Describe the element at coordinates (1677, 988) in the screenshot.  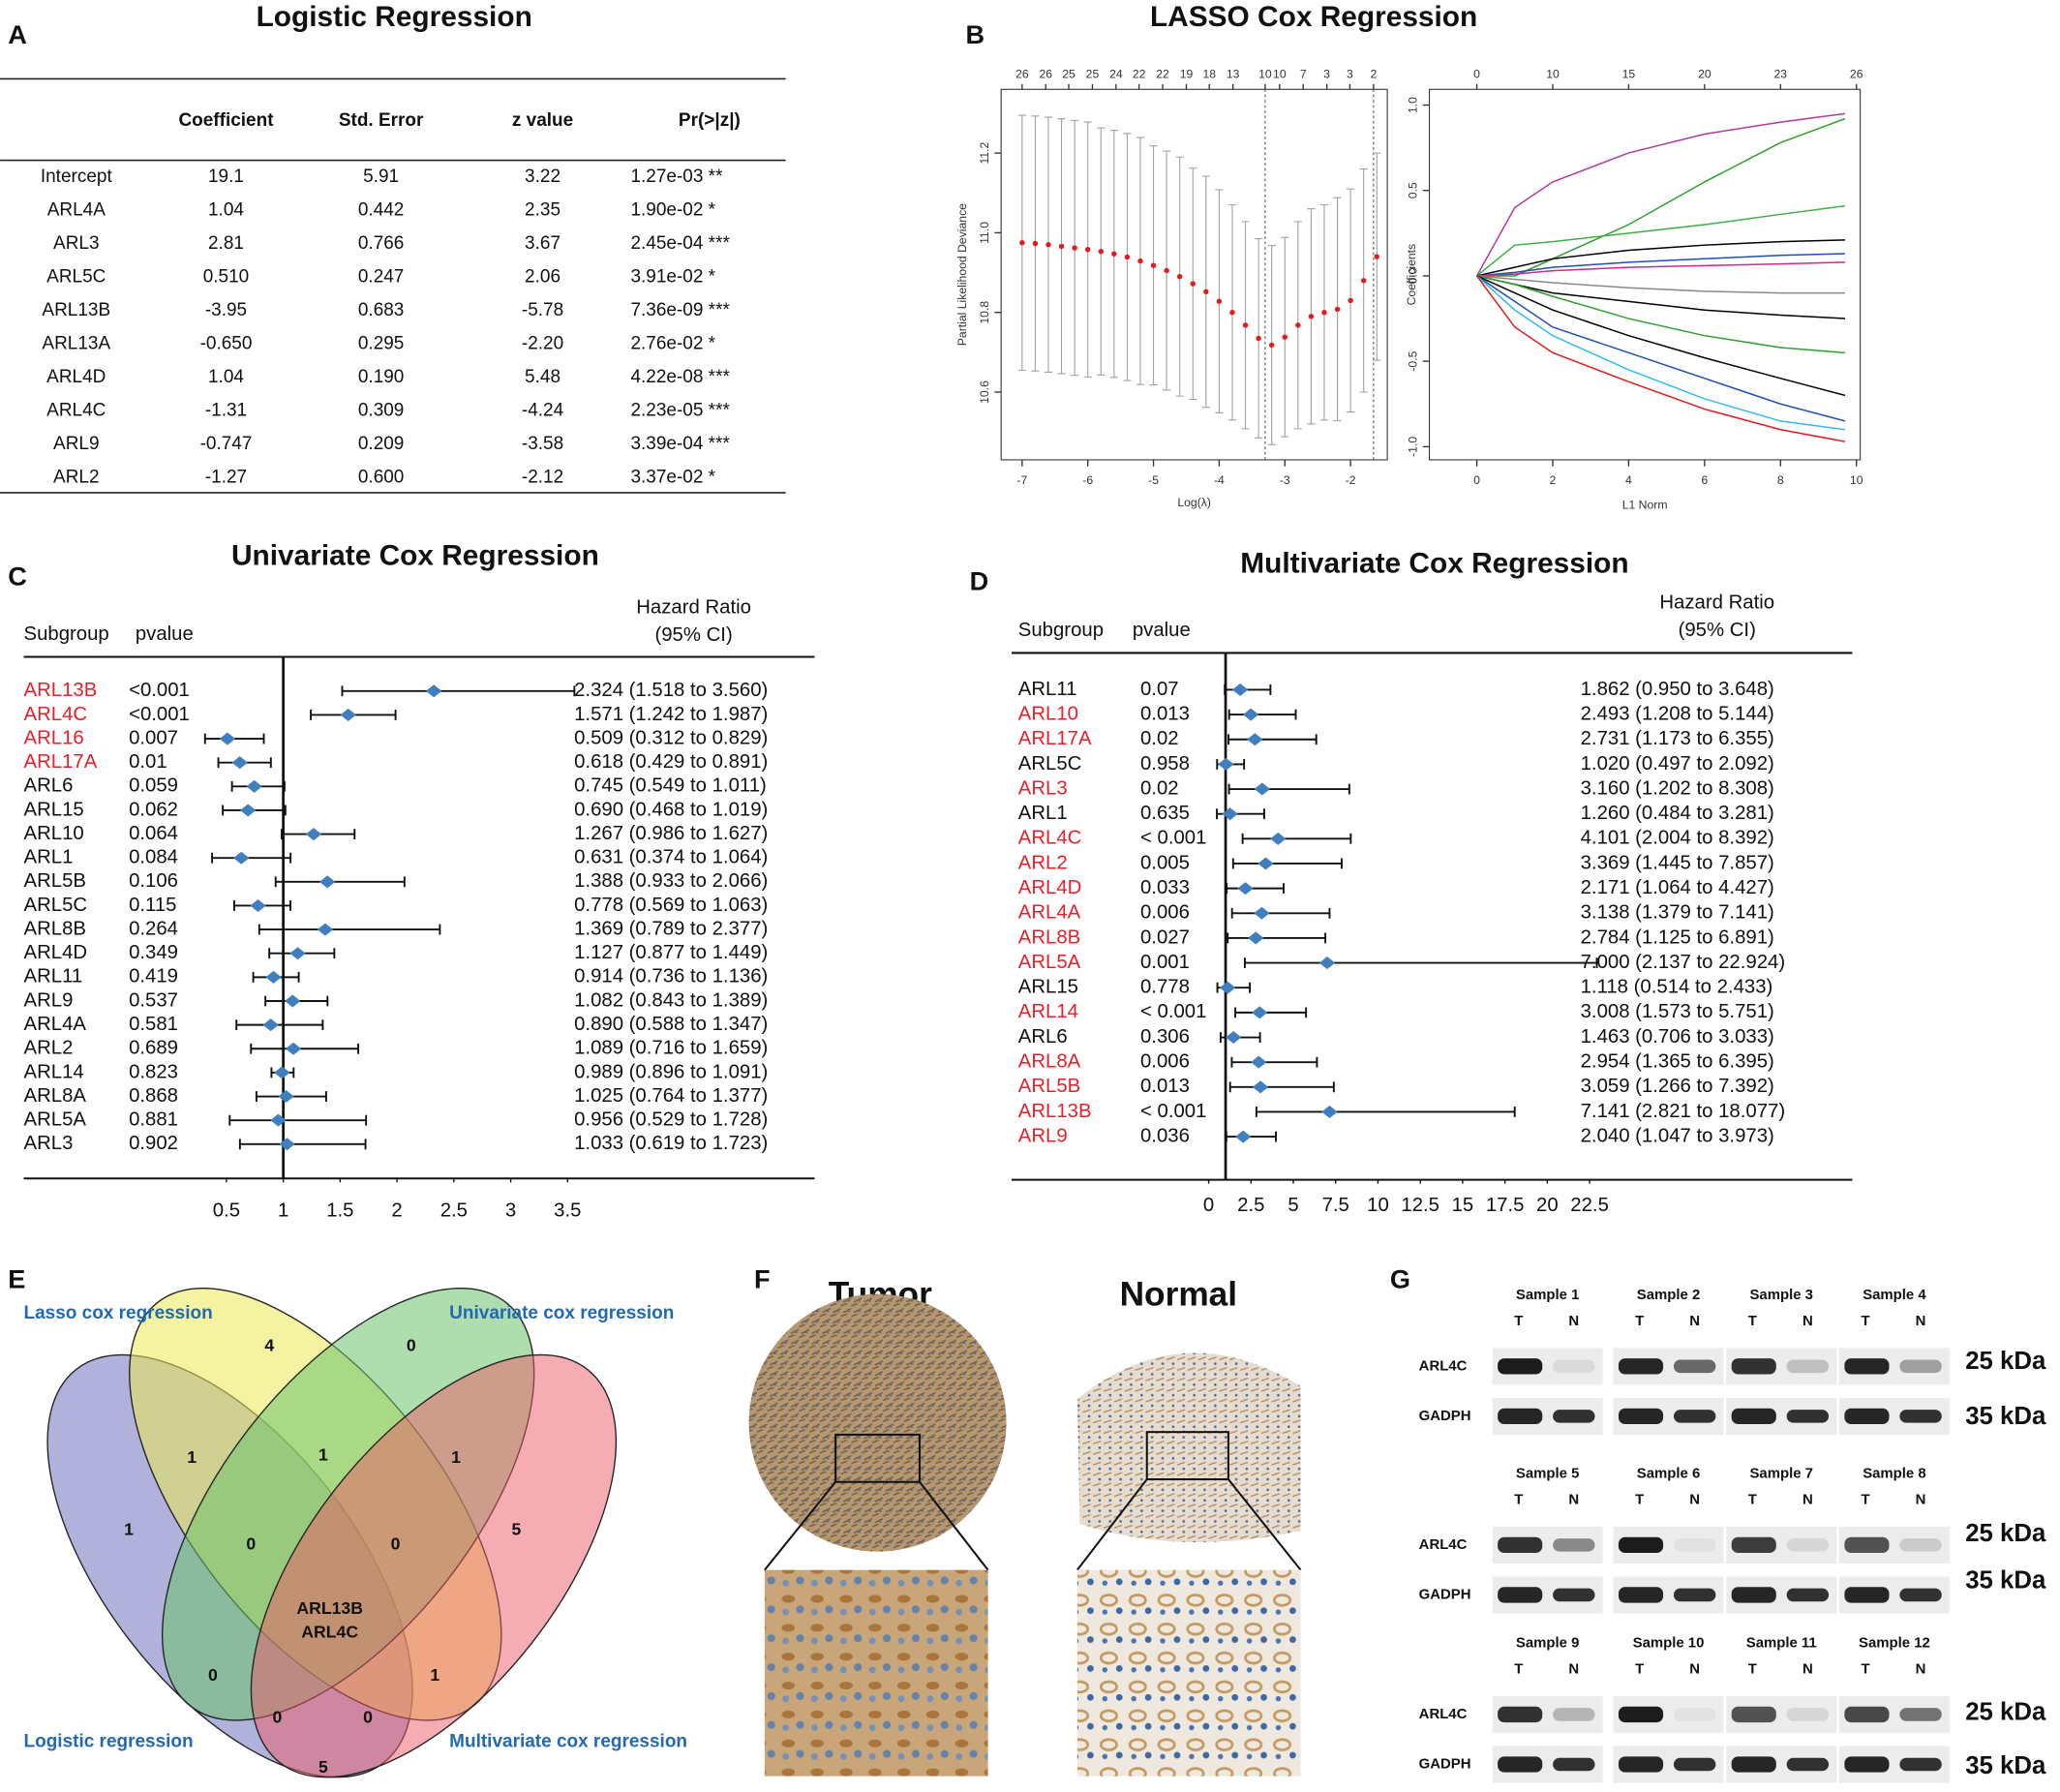
I see `hr-label: 1.118 (0.514 to 2.433)` at that location.